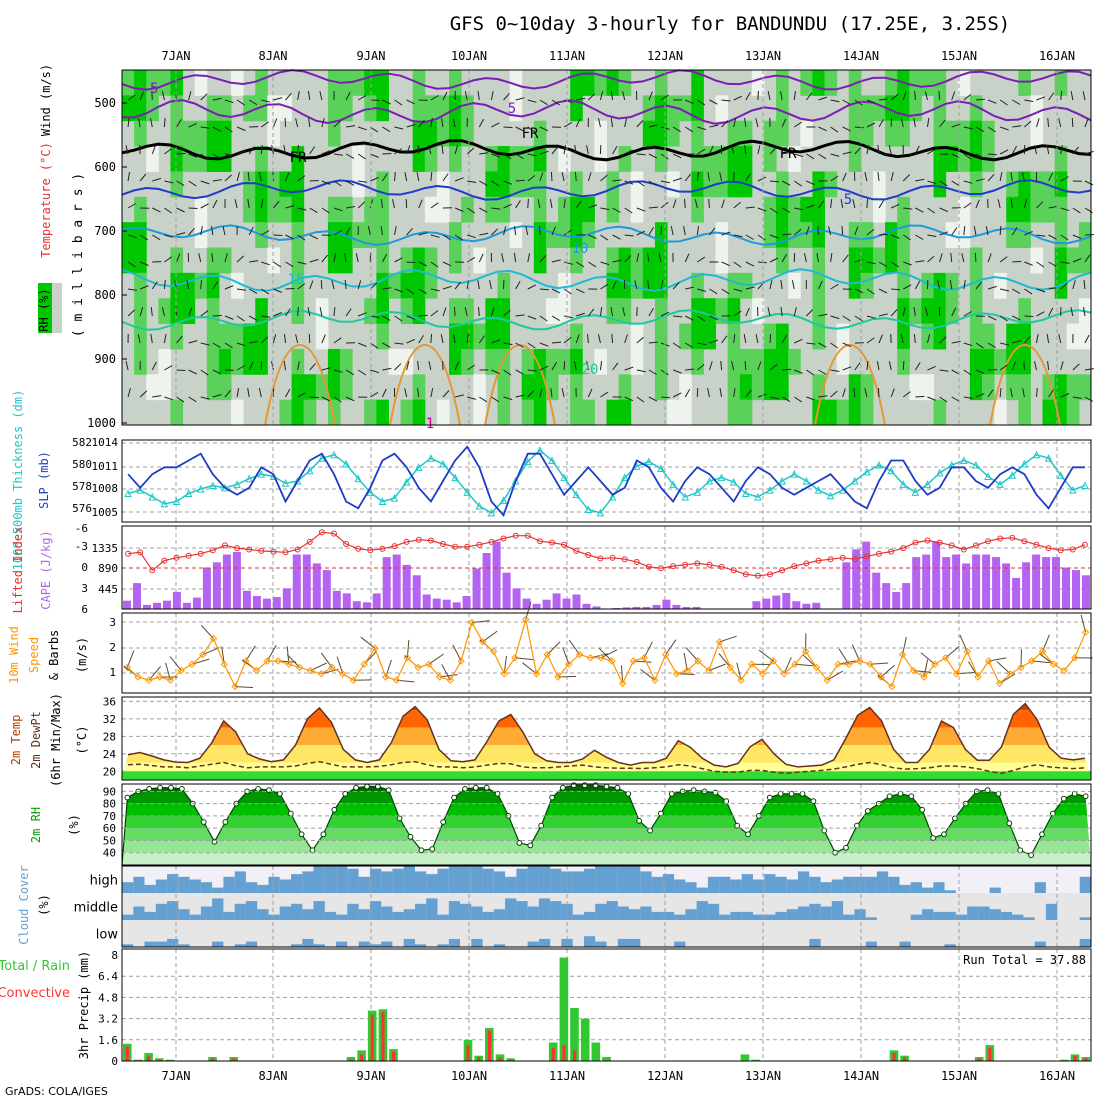  Describe the element at coordinates (150, 89) in the screenshot. I see `contour-label-0: -5` at that location.